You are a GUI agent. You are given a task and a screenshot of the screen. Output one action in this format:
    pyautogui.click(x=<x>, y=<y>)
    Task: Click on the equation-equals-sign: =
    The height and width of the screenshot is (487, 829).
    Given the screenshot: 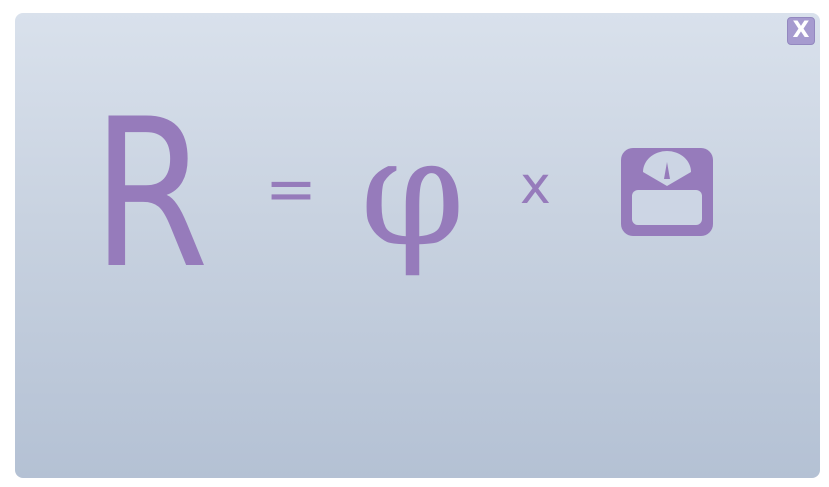 What is the action you would take?
    pyautogui.click(x=291, y=188)
    